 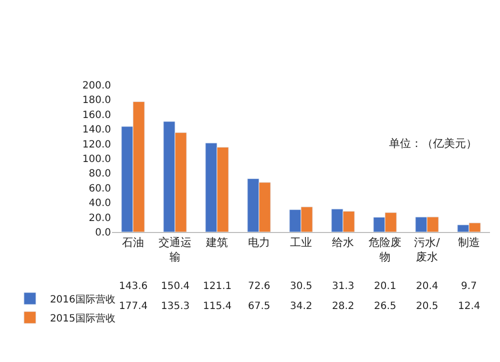 What do you see at coordinates (96, 159) in the screenshot?
I see `y-tick-label: 100.0` at bounding box center [96, 159].